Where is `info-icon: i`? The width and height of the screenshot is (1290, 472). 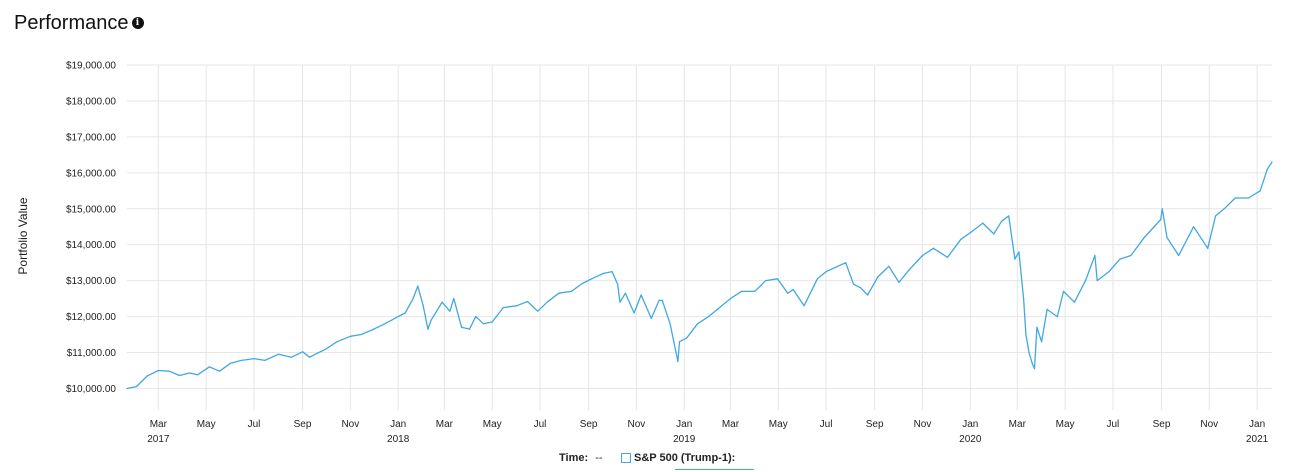
info-icon: i is located at coordinates (137, 22).